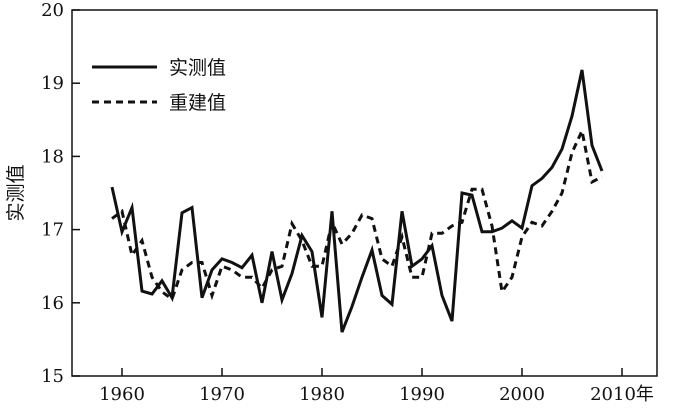 The image size is (700, 415). I want to click on x-tick-label: 1960, so click(122, 394).